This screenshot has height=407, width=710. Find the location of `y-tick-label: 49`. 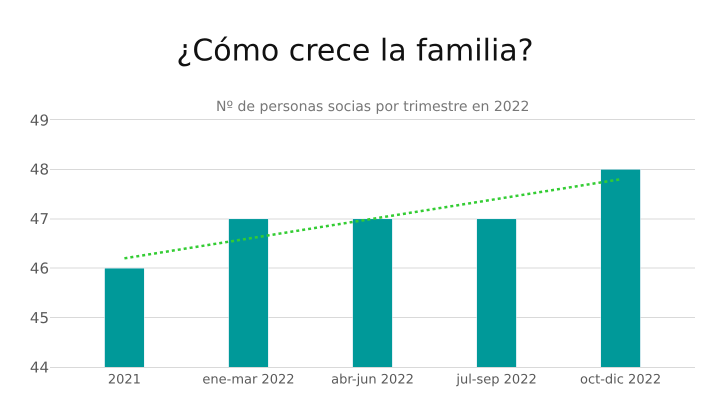

y-tick-label: 49 is located at coordinates (39, 120).